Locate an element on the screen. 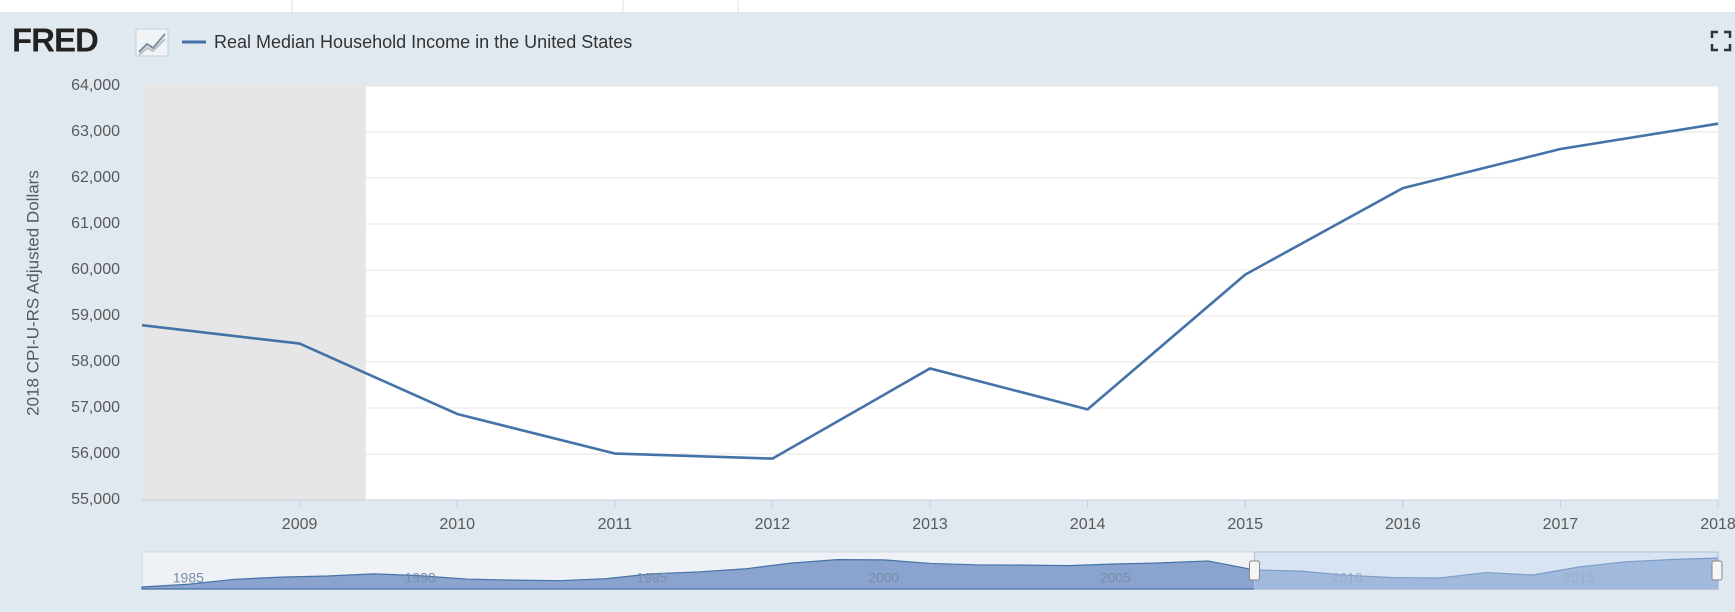 The width and height of the screenshot is (1735, 612). x-tick-label: 2011 is located at coordinates (615, 524).